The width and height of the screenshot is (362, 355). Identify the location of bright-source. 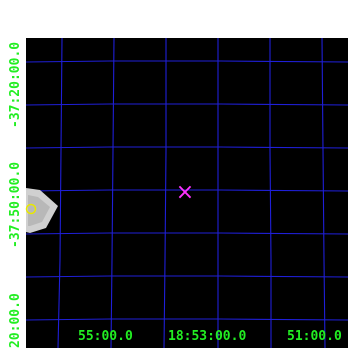
(41, 210).